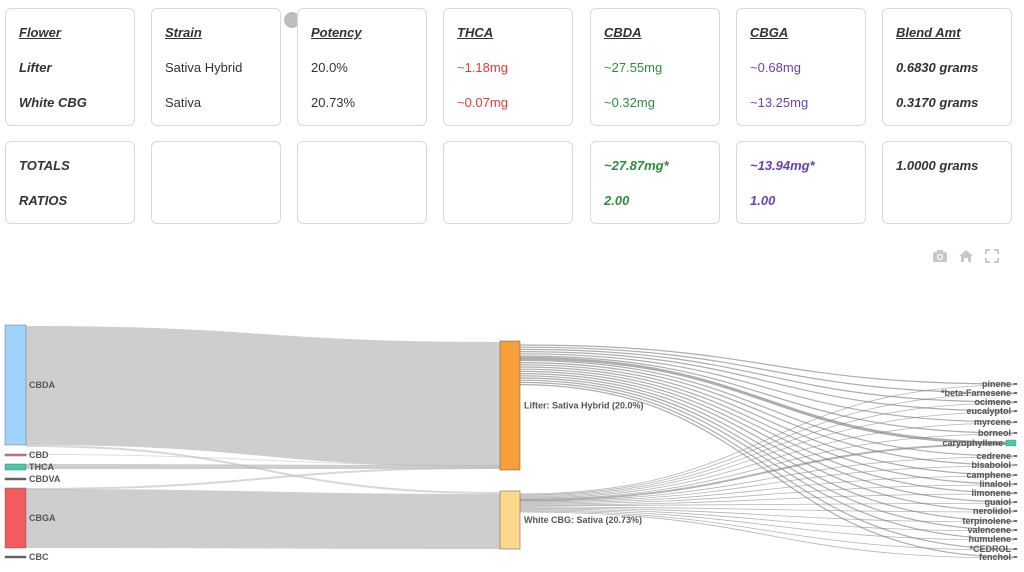 The image size is (1024, 572). What do you see at coordinates (263, 466) in the screenshot?
I see `link-thca-lifter` at bounding box center [263, 466].